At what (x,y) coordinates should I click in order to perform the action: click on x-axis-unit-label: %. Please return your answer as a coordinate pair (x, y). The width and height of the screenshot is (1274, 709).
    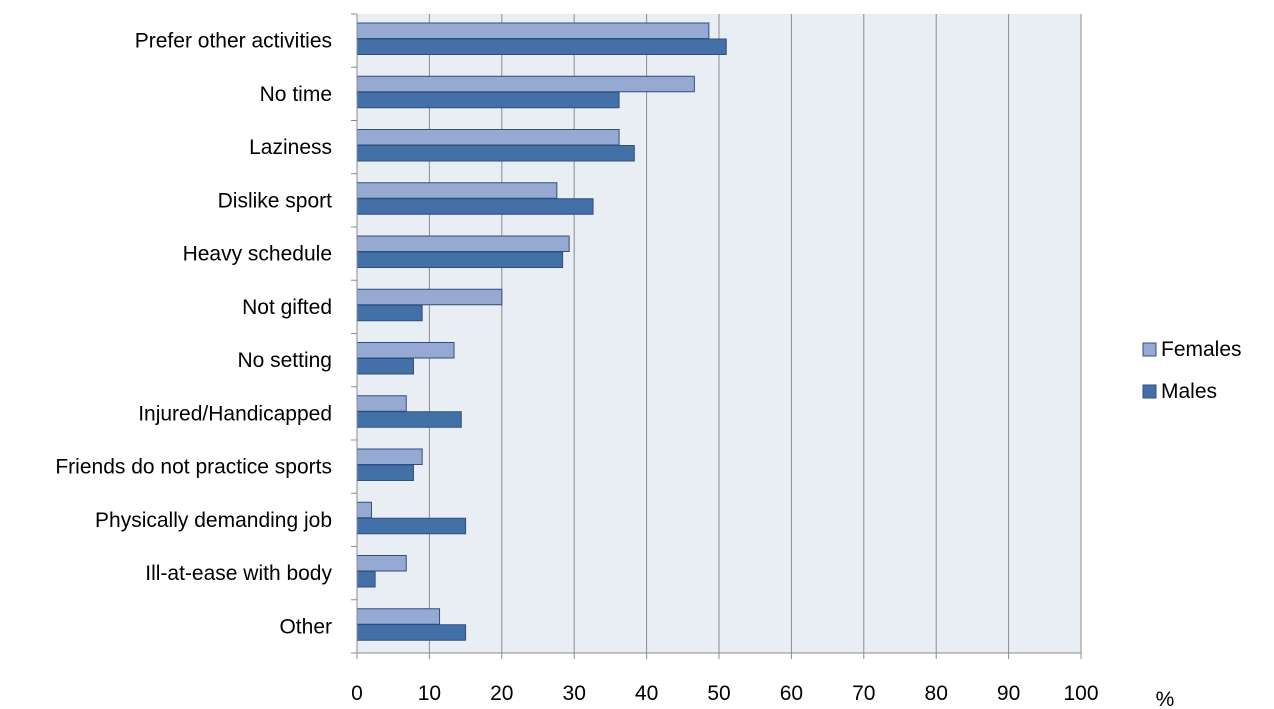
    Looking at the image, I should click on (1165, 698).